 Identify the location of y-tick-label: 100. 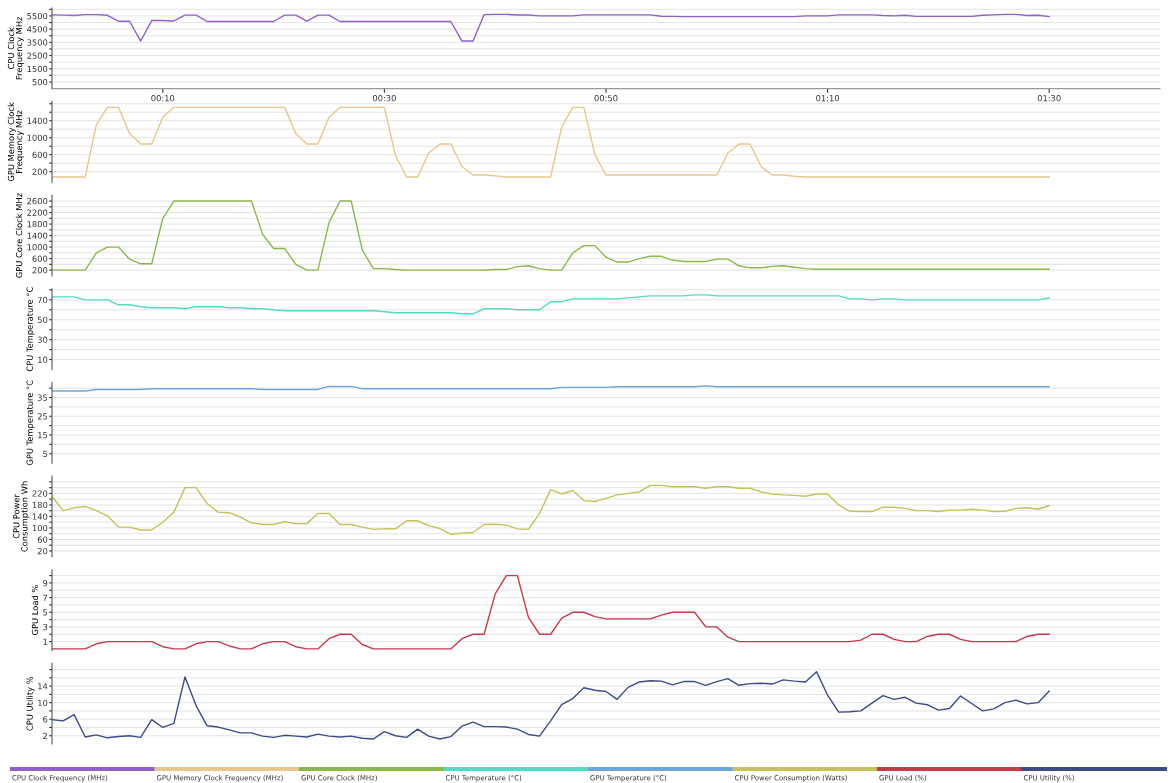
(40, 528).